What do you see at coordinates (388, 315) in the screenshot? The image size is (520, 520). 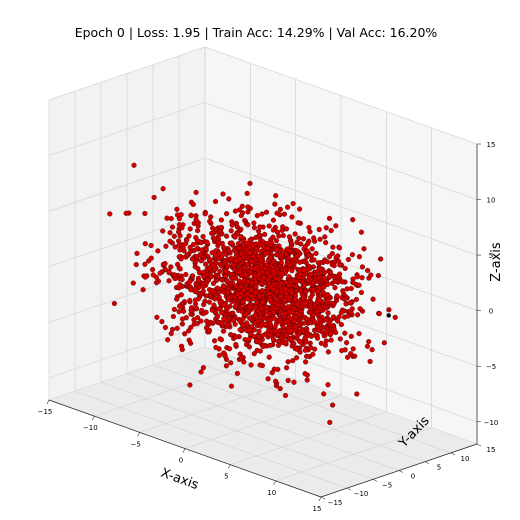 I see `highlight-point` at bounding box center [388, 315].